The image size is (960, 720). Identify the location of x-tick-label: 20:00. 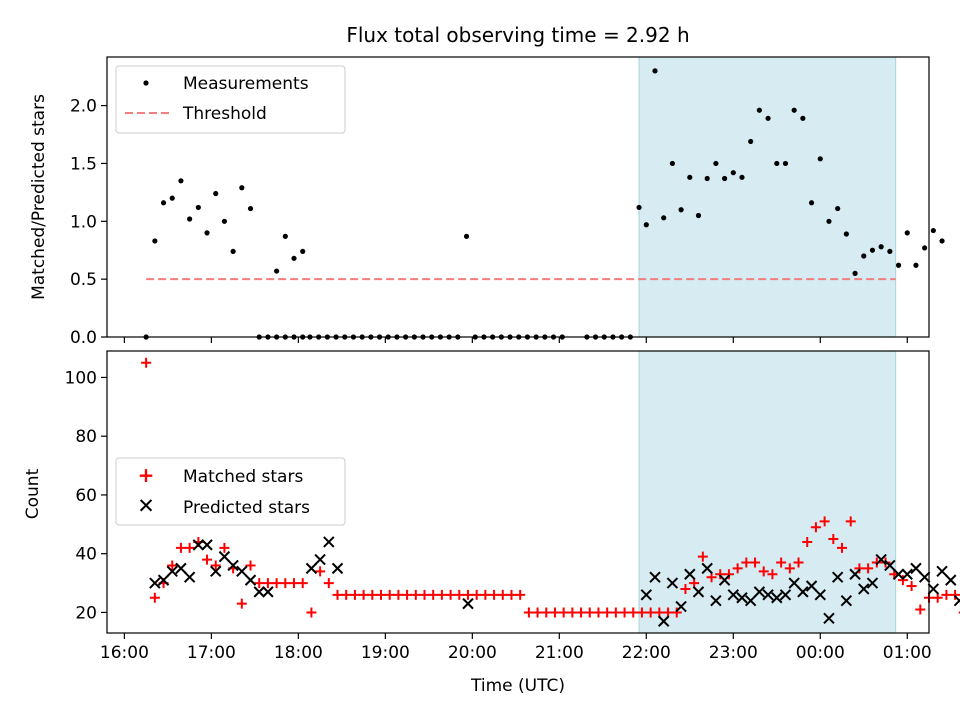
(472, 653).